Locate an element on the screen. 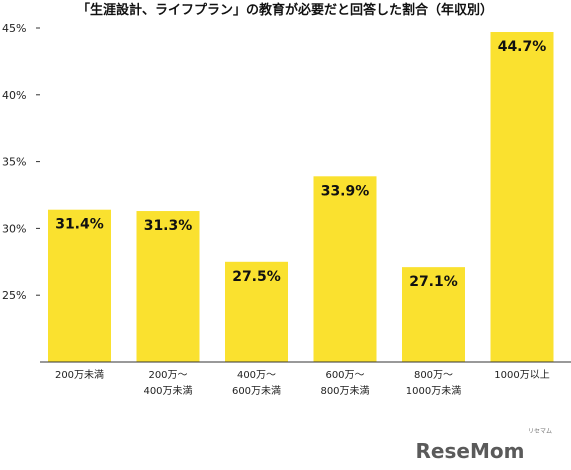 The width and height of the screenshot is (571, 470). watermark-logo: ReseMom リセマム is located at coordinates (484, 445).